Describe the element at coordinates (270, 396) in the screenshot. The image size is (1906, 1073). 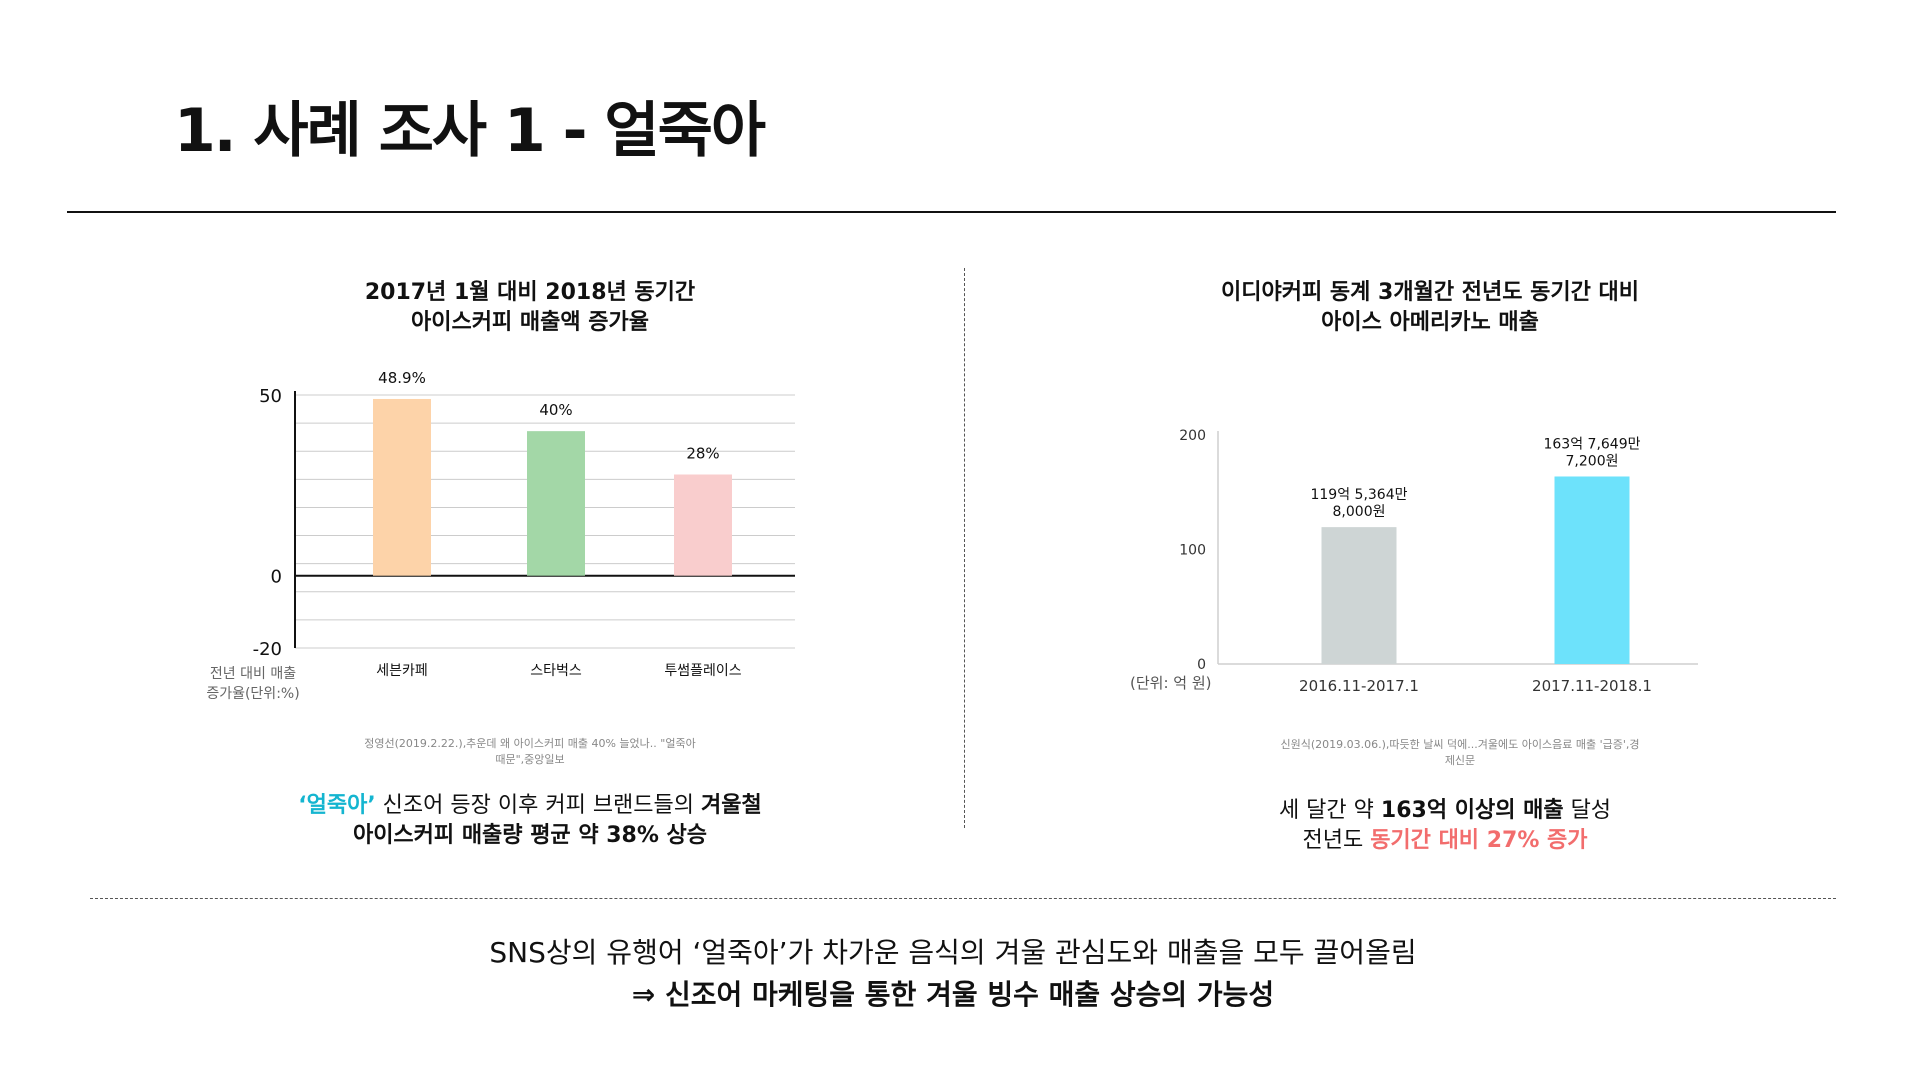
I see `y-tick-label: 50` at that location.